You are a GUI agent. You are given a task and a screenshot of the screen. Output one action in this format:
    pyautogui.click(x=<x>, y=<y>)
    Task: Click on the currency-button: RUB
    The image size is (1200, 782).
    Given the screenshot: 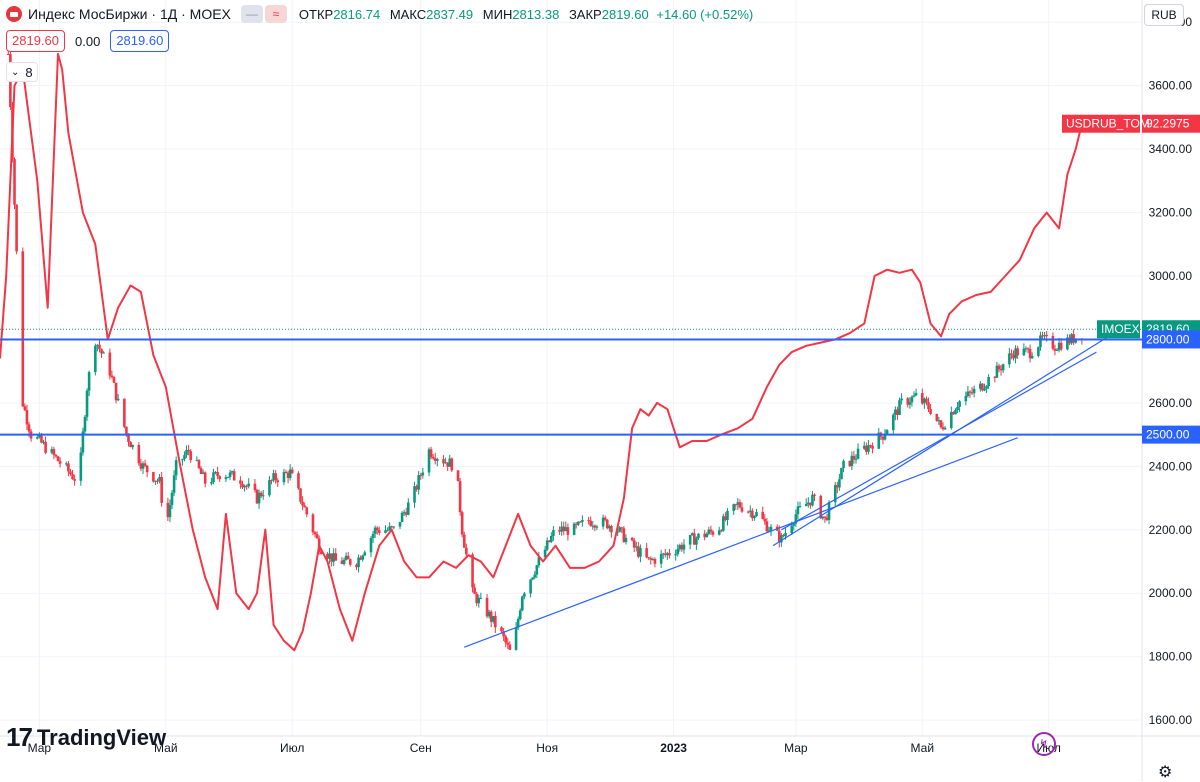 What is the action you would take?
    pyautogui.click(x=1164, y=15)
    